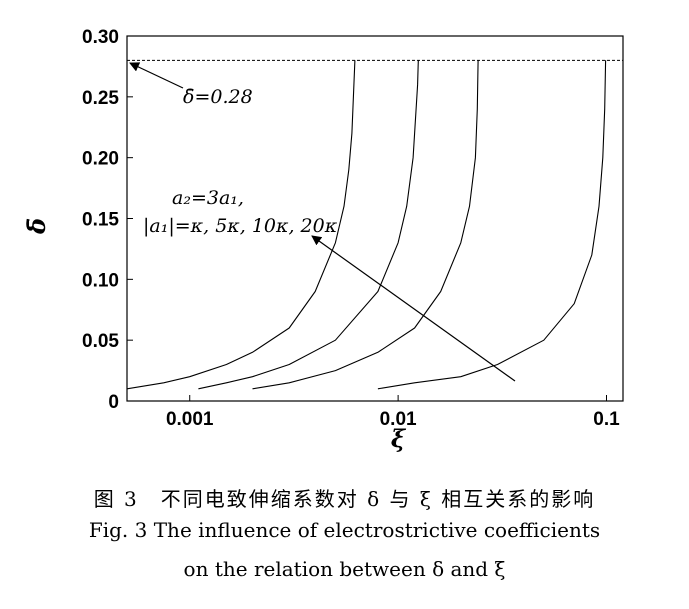  I want to click on y-tick-label: 0.25, so click(100, 98).